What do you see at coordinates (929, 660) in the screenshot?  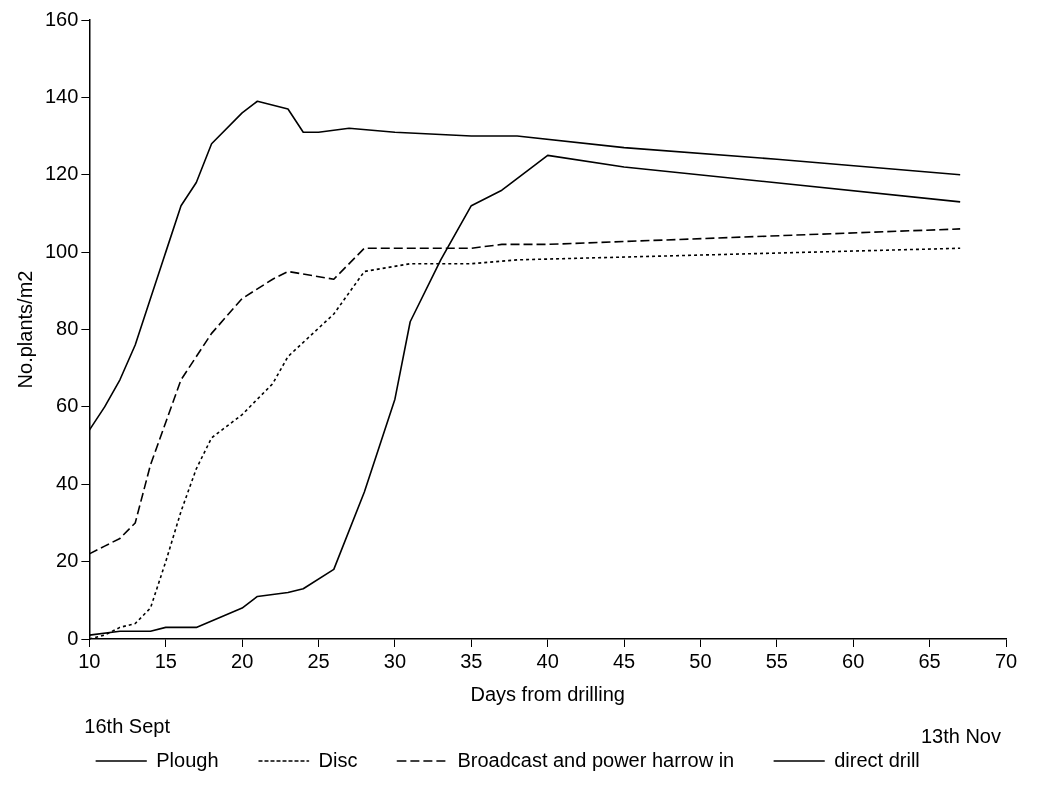 I see `x-tick-label: 65` at bounding box center [929, 660].